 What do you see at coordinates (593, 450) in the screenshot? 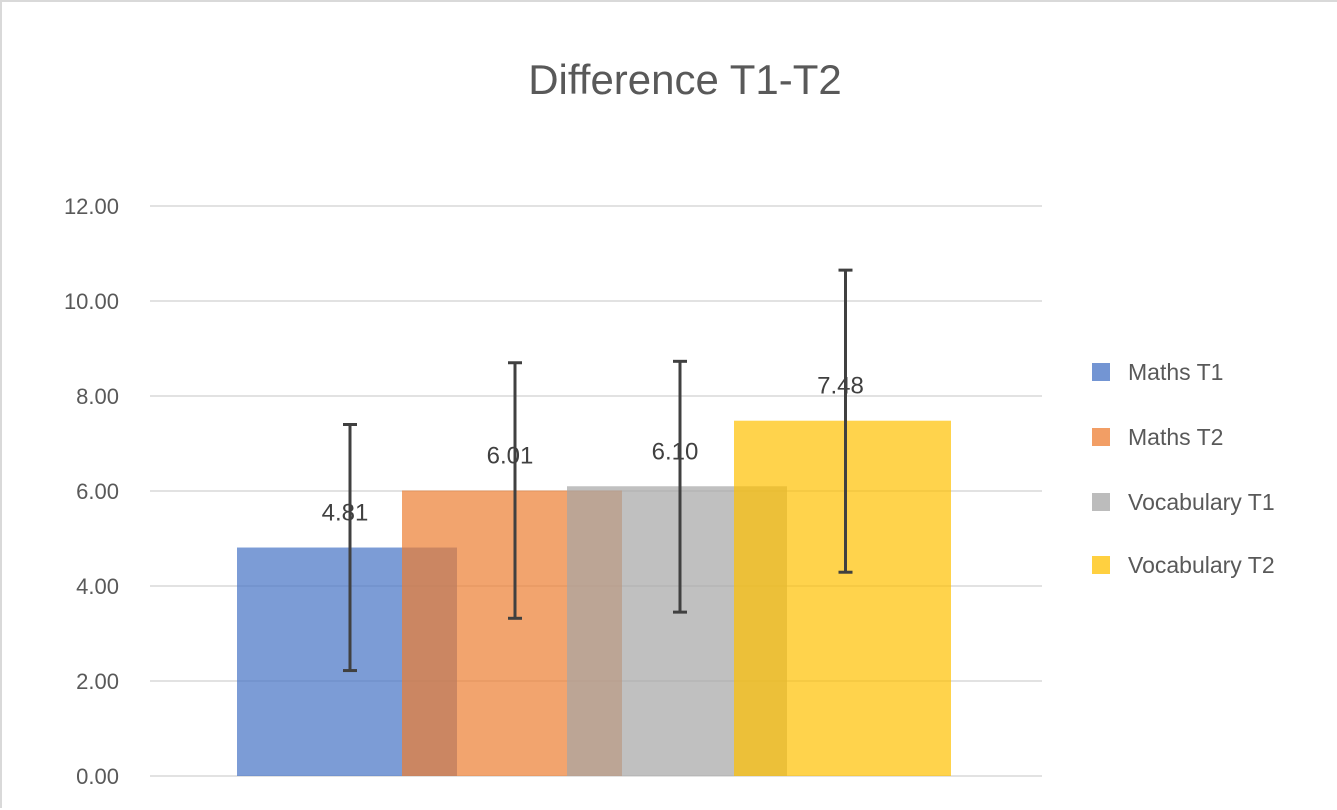
I see `data-labels: 4.81 6.01 6.10 7.48` at bounding box center [593, 450].